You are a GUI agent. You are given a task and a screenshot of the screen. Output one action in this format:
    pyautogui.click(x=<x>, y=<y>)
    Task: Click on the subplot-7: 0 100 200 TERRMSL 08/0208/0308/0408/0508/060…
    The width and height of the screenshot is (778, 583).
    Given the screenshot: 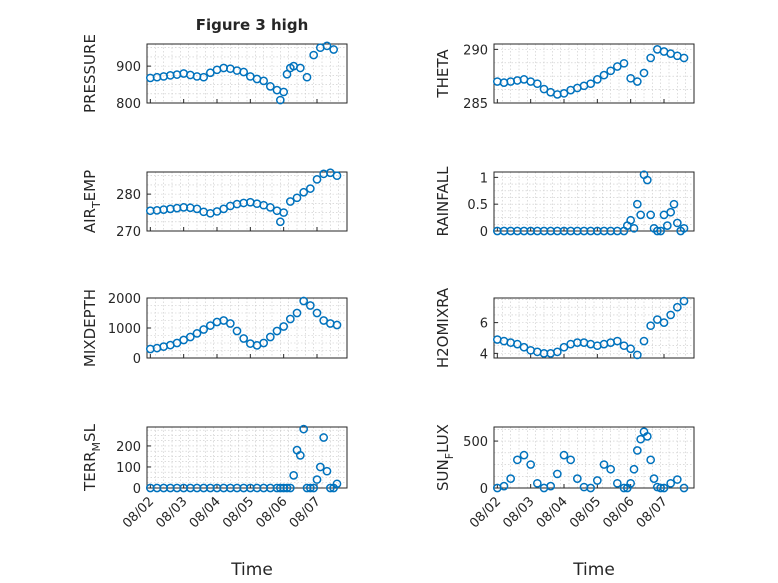 What is the action you would take?
    pyautogui.click(x=214, y=477)
    